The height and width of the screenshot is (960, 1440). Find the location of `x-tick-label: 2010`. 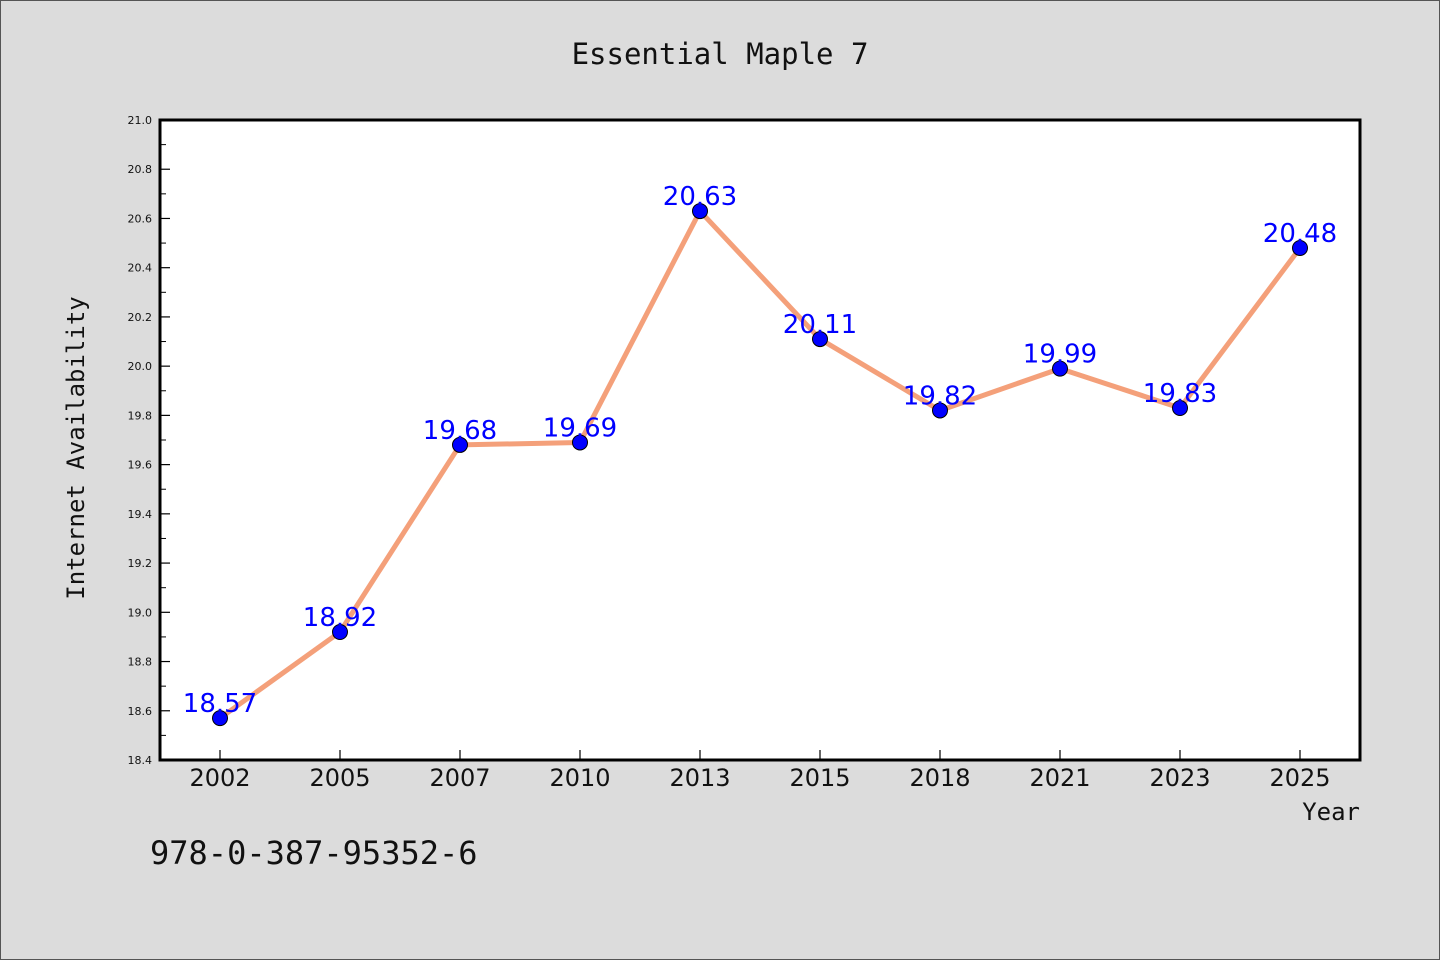

x-tick-label: 2010 is located at coordinates (579, 778).